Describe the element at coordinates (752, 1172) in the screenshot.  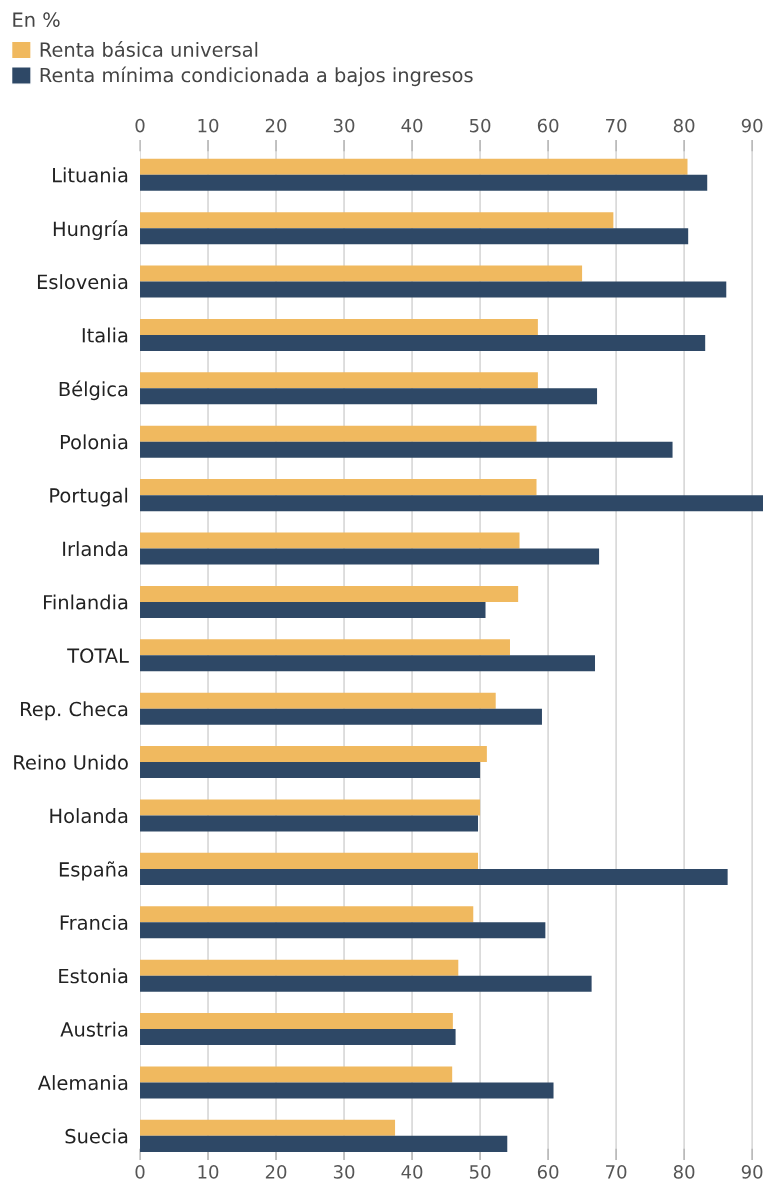
I see `x-tick-label: 90` at that location.